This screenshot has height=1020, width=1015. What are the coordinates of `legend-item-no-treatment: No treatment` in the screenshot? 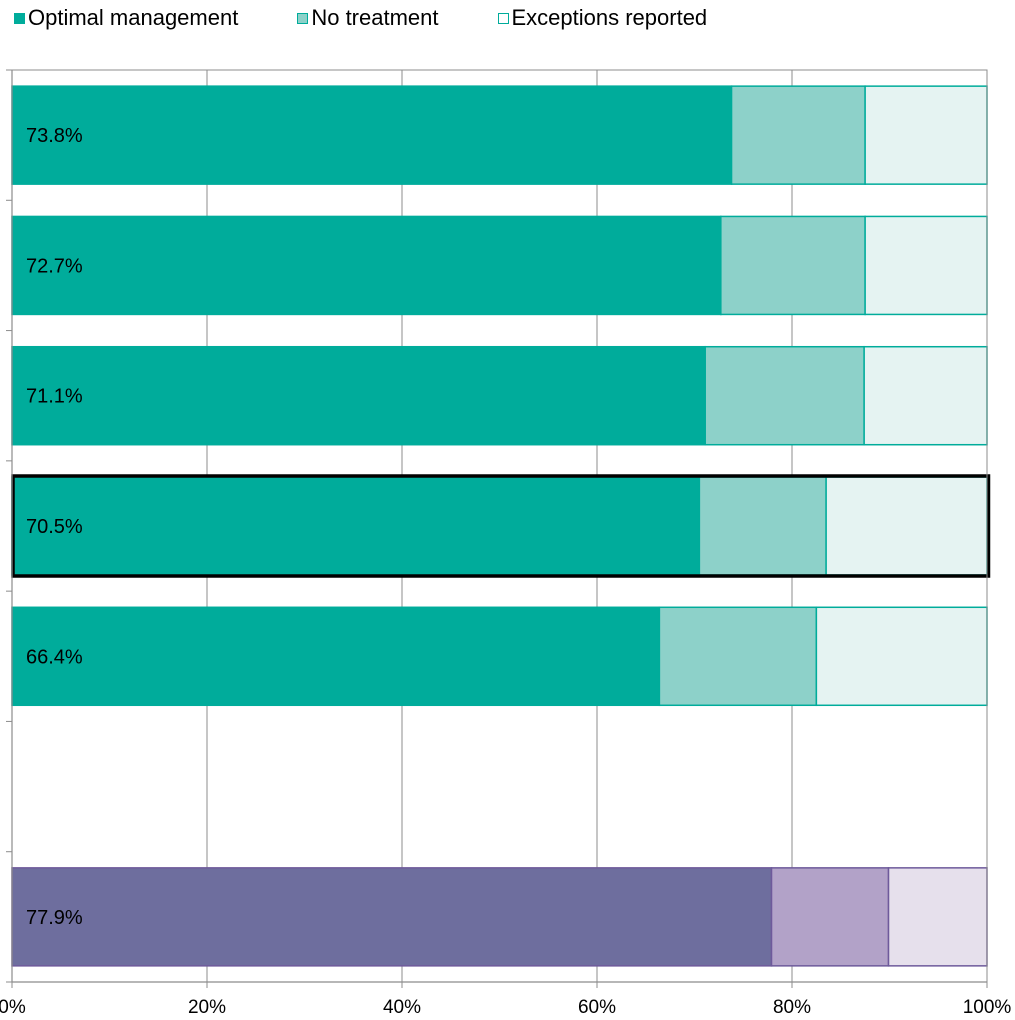 It's located at (361, 18).